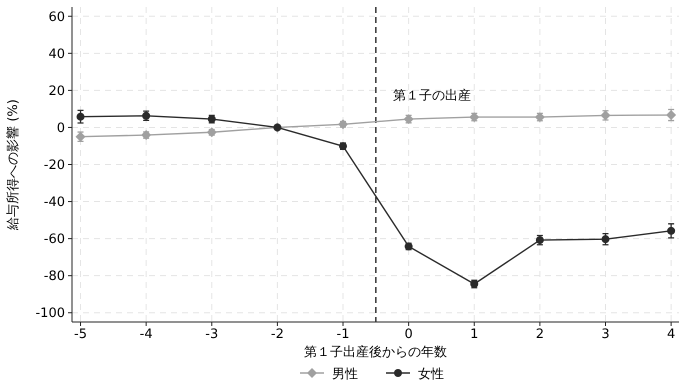  Describe the element at coordinates (50, 314) in the screenshot. I see `y-tick-label: -100` at that location.